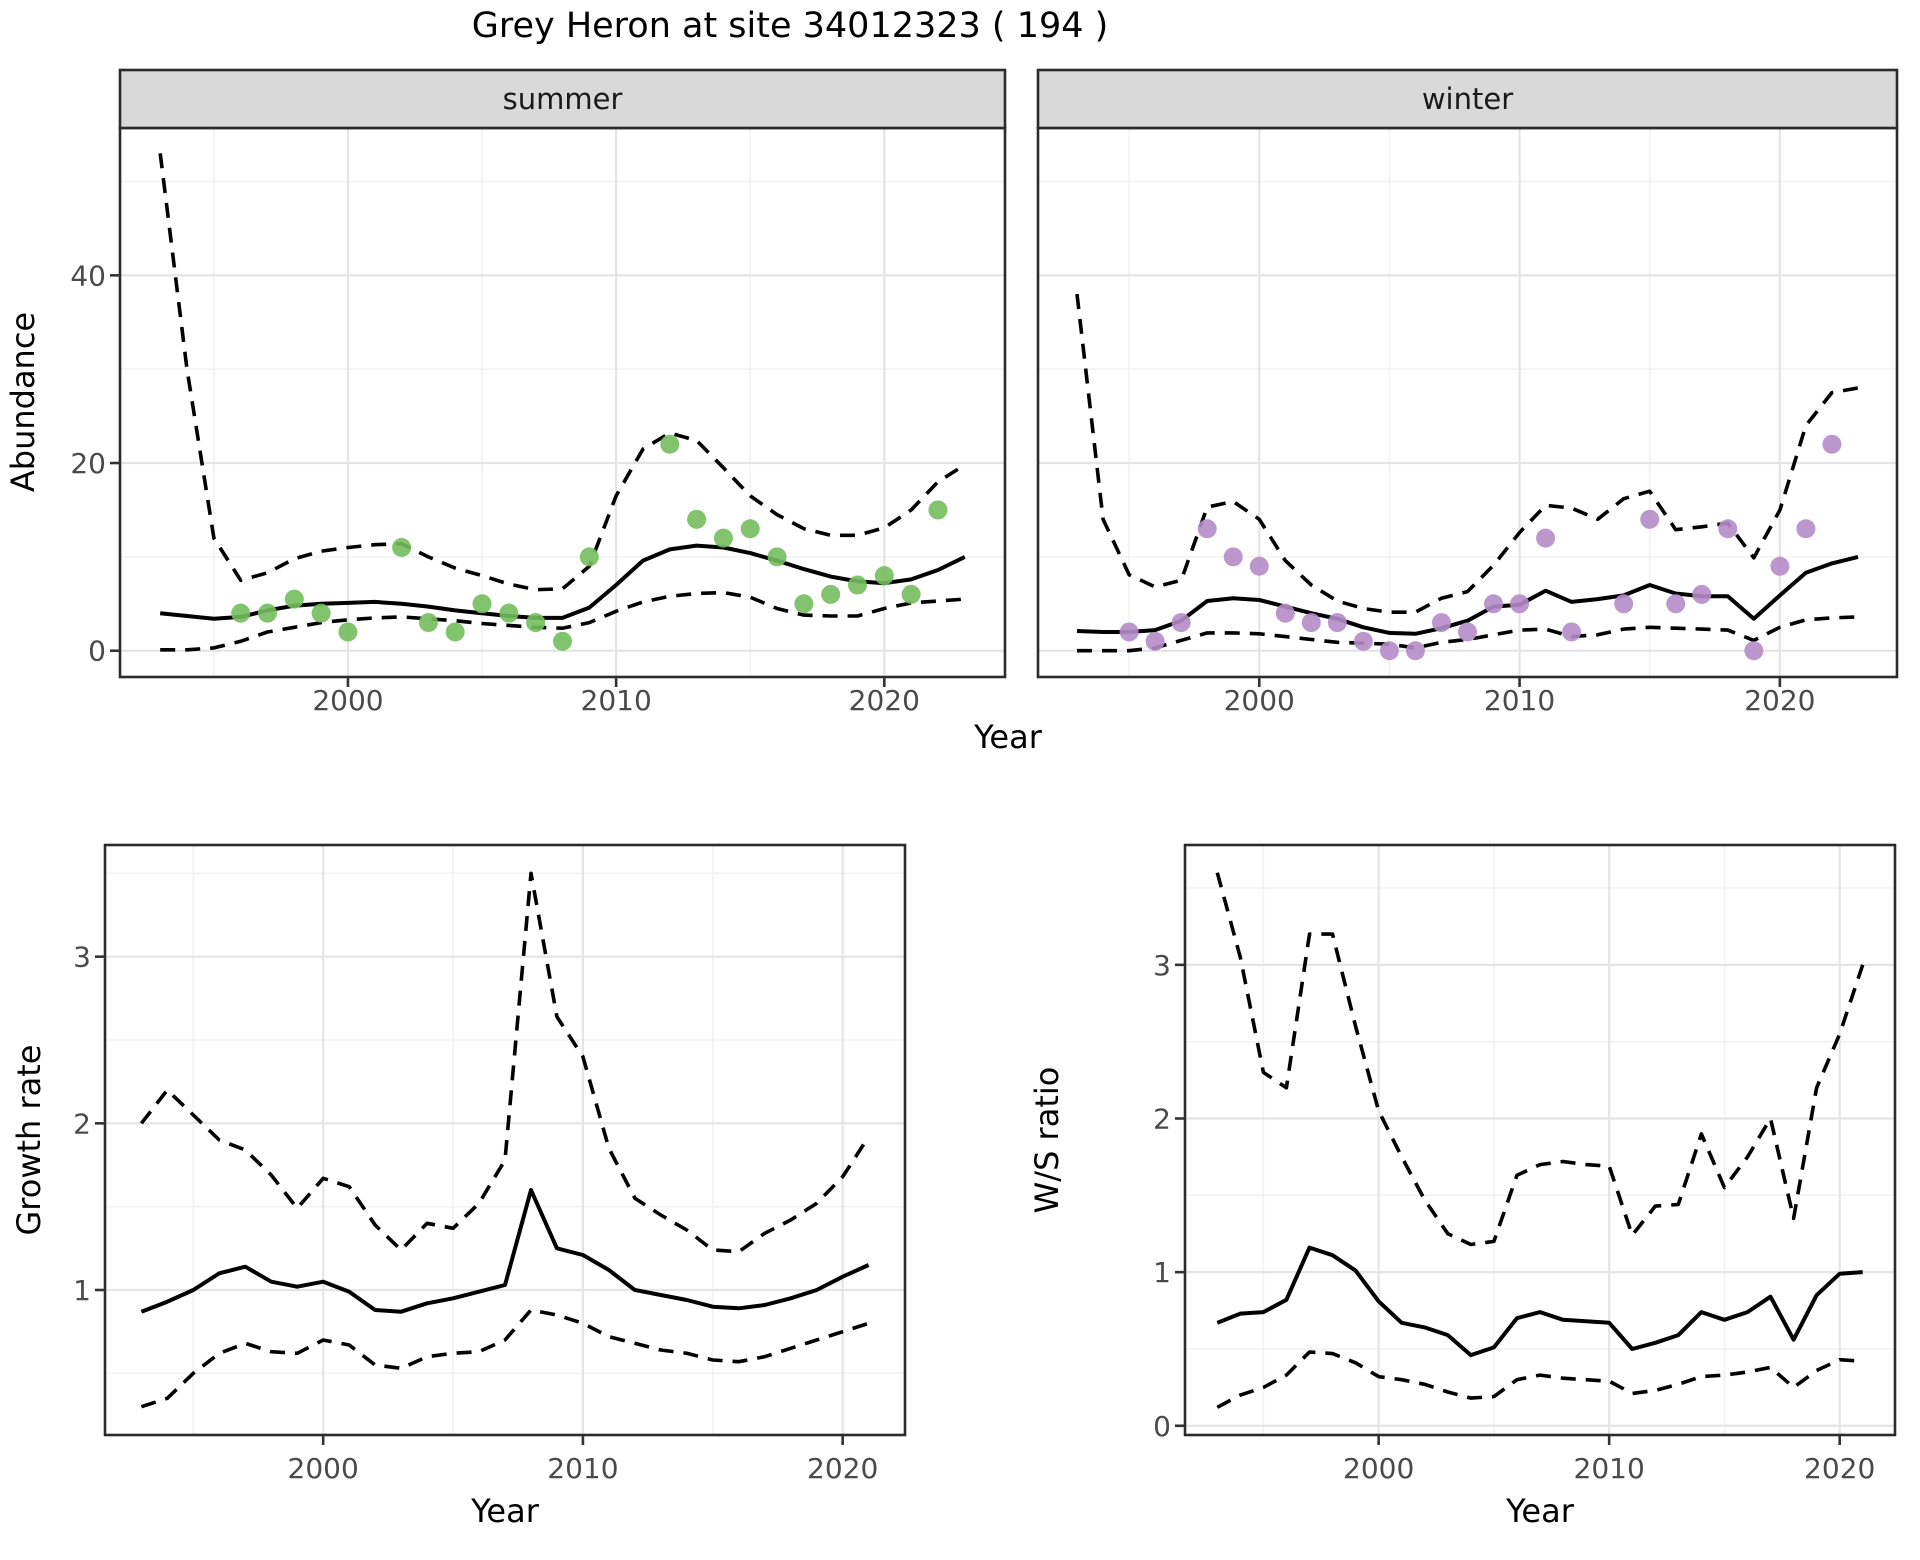 The image size is (1920, 1560). What do you see at coordinates (1047, 1140) in the screenshot?
I see `y-axis-title: W/S ratio` at bounding box center [1047, 1140].